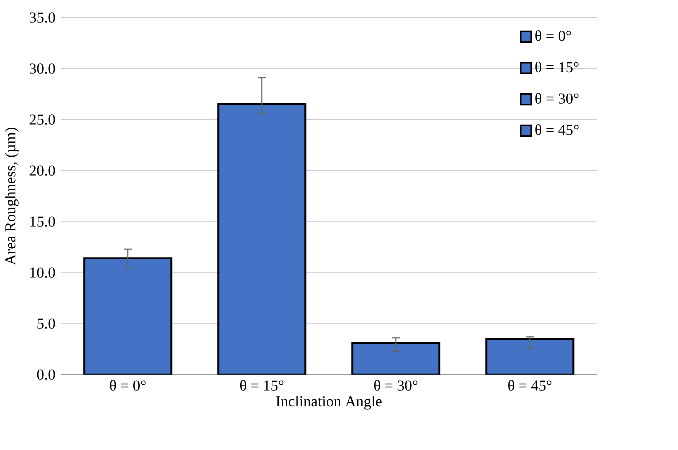 This screenshot has width=678, height=450. I want to click on y-tick-label: 35.0, so click(43, 17).